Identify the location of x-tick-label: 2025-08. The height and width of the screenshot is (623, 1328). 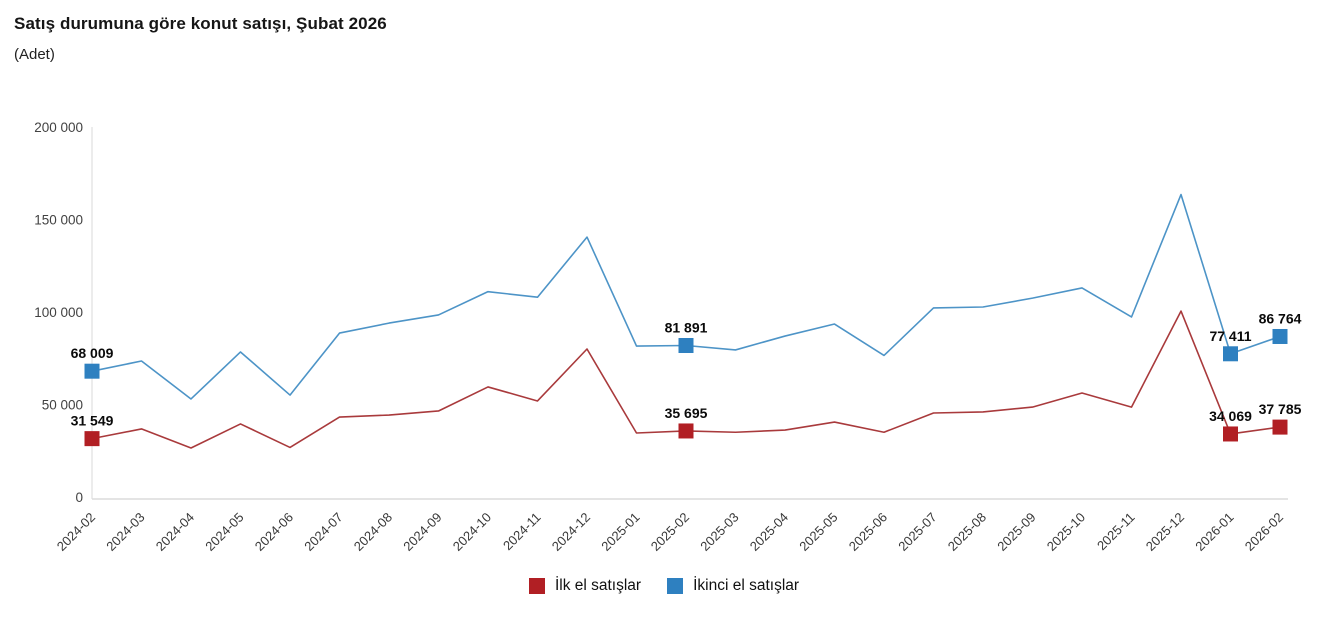
(967, 532).